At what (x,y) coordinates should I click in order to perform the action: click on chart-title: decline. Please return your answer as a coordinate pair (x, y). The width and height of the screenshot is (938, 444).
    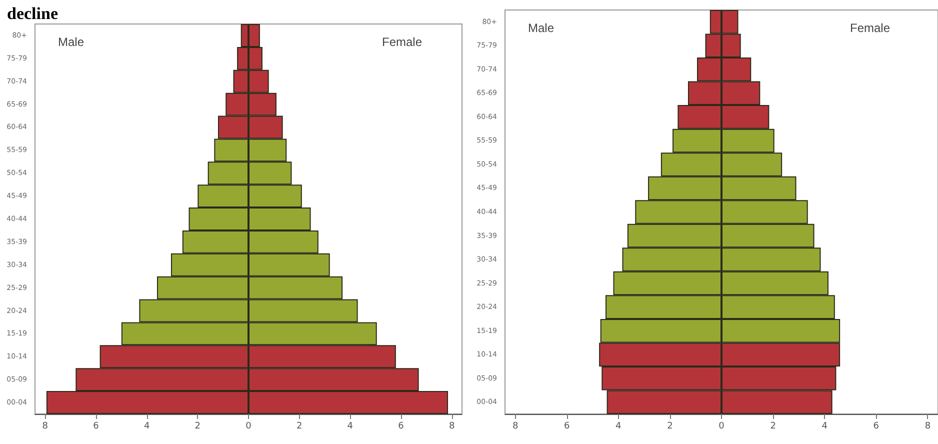
    Looking at the image, I should click on (32, 13).